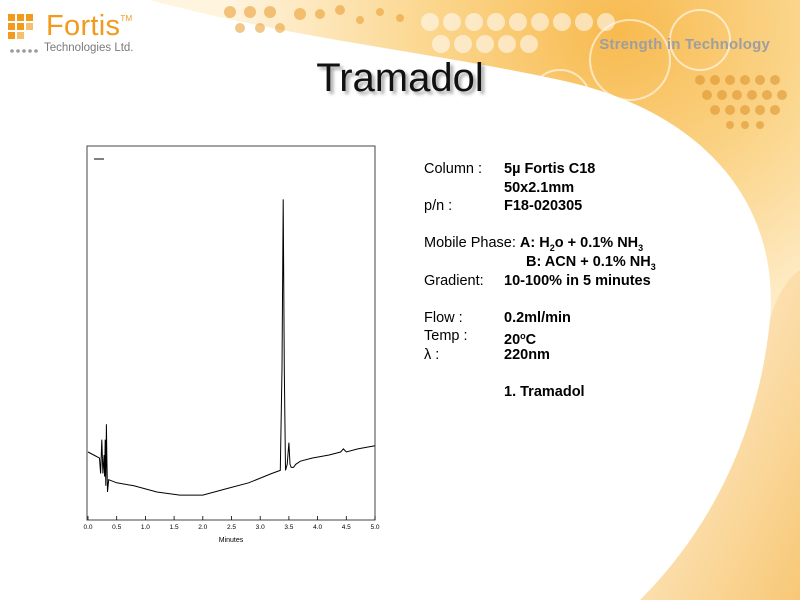 The height and width of the screenshot is (600, 800). Describe the element at coordinates (260, 527) in the screenshot. I see `x-tick-label: 3.0` at that location.